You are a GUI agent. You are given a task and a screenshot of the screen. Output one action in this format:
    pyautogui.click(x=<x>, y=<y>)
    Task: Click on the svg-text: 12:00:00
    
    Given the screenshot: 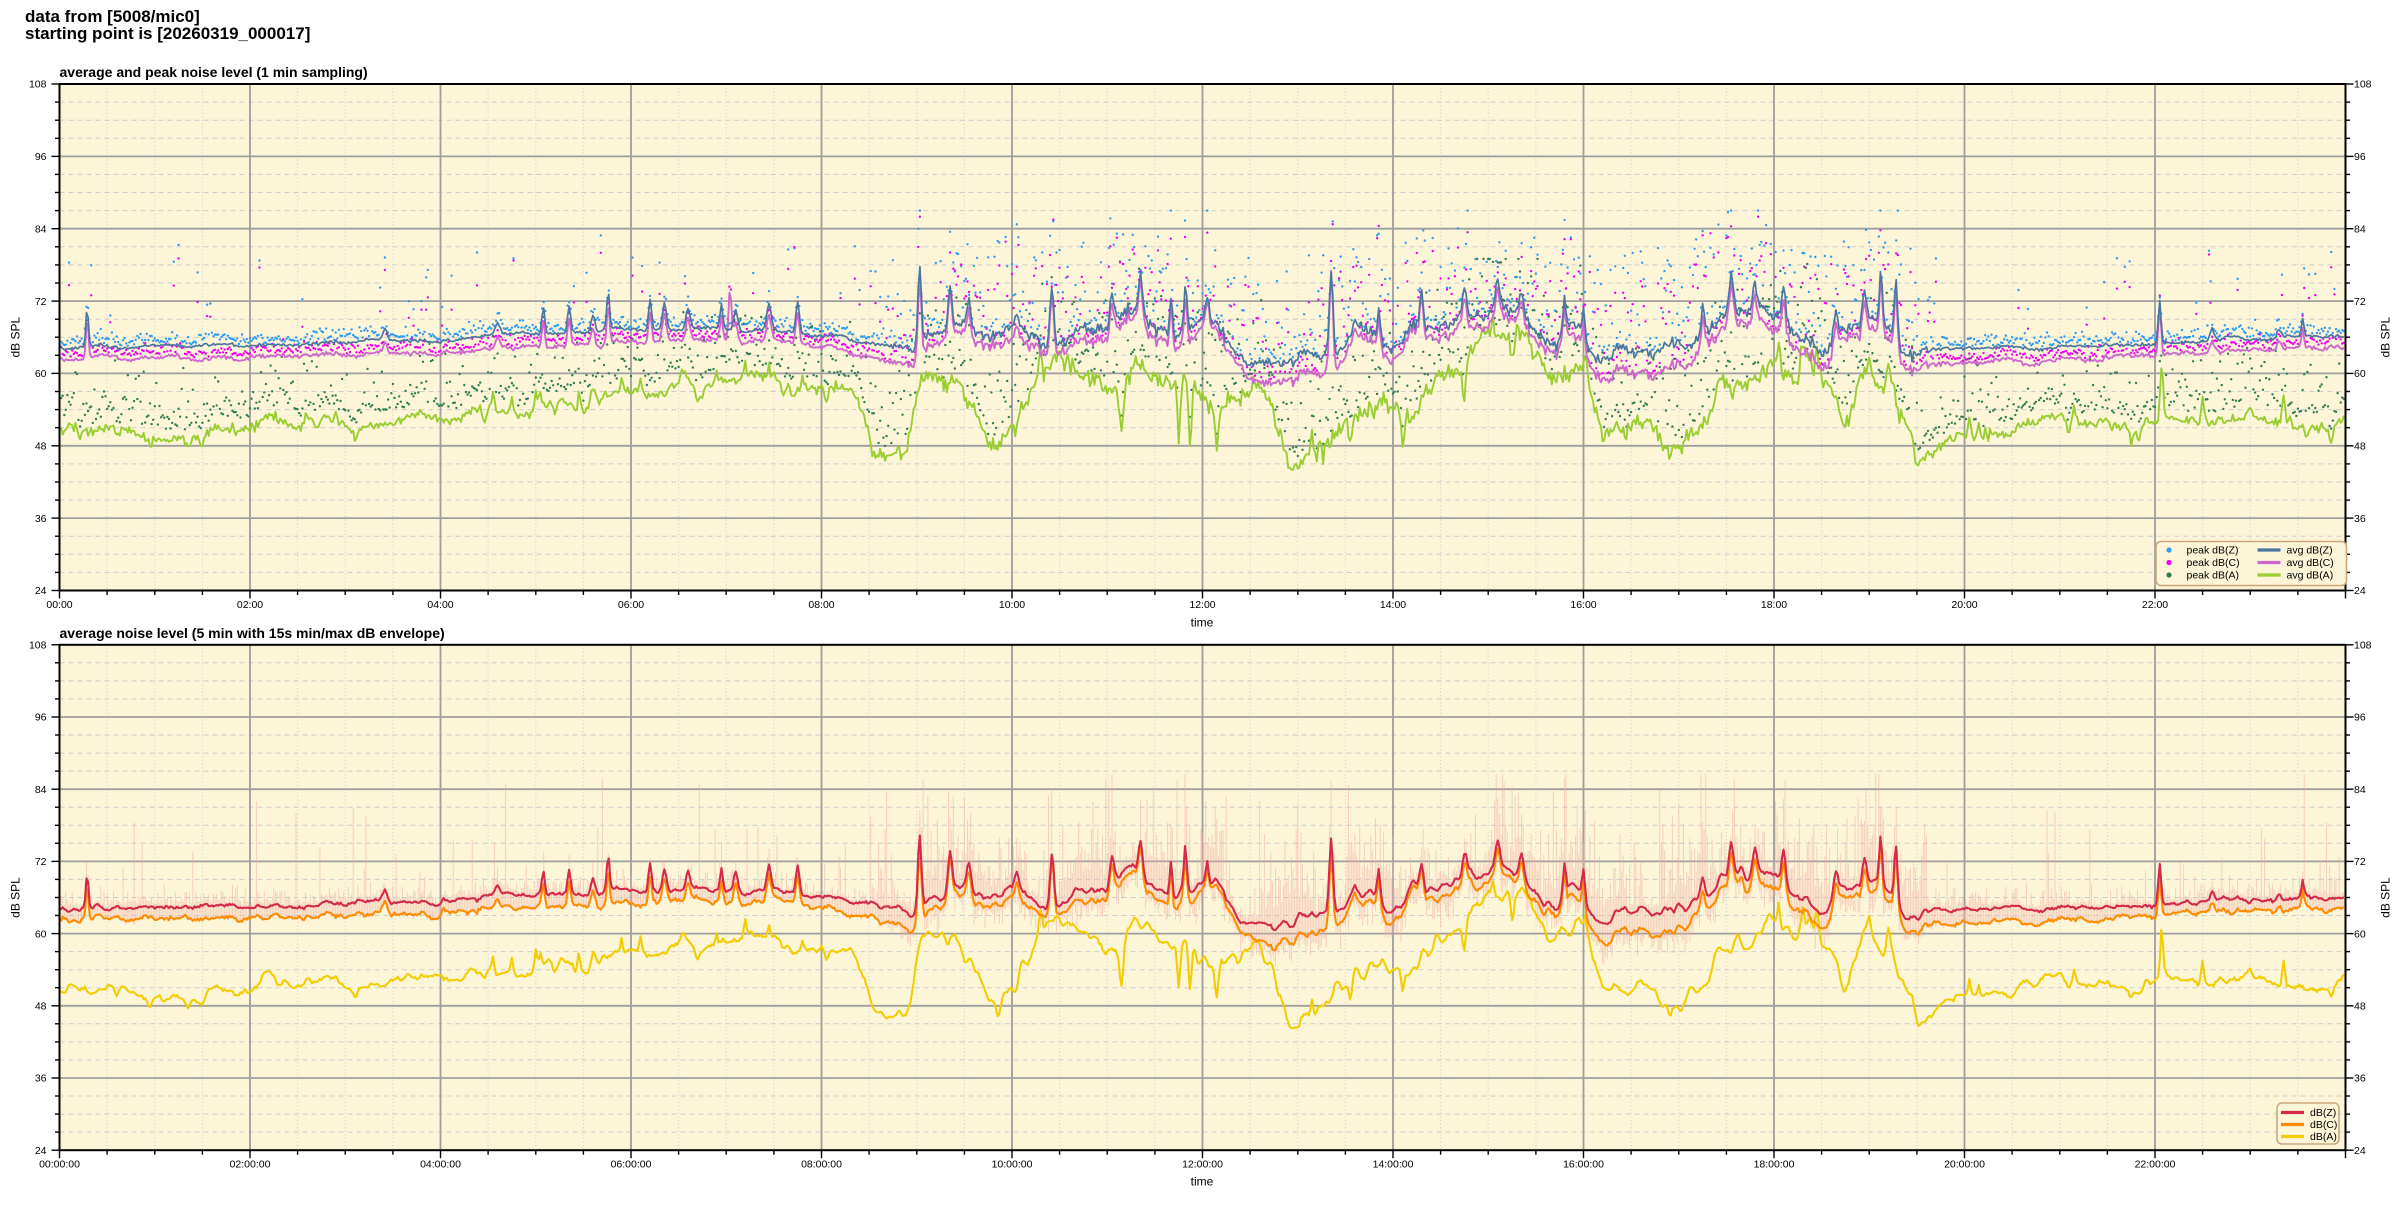 What is the action you would take?
    pyautogui.click(x=1202, y=1165)
    